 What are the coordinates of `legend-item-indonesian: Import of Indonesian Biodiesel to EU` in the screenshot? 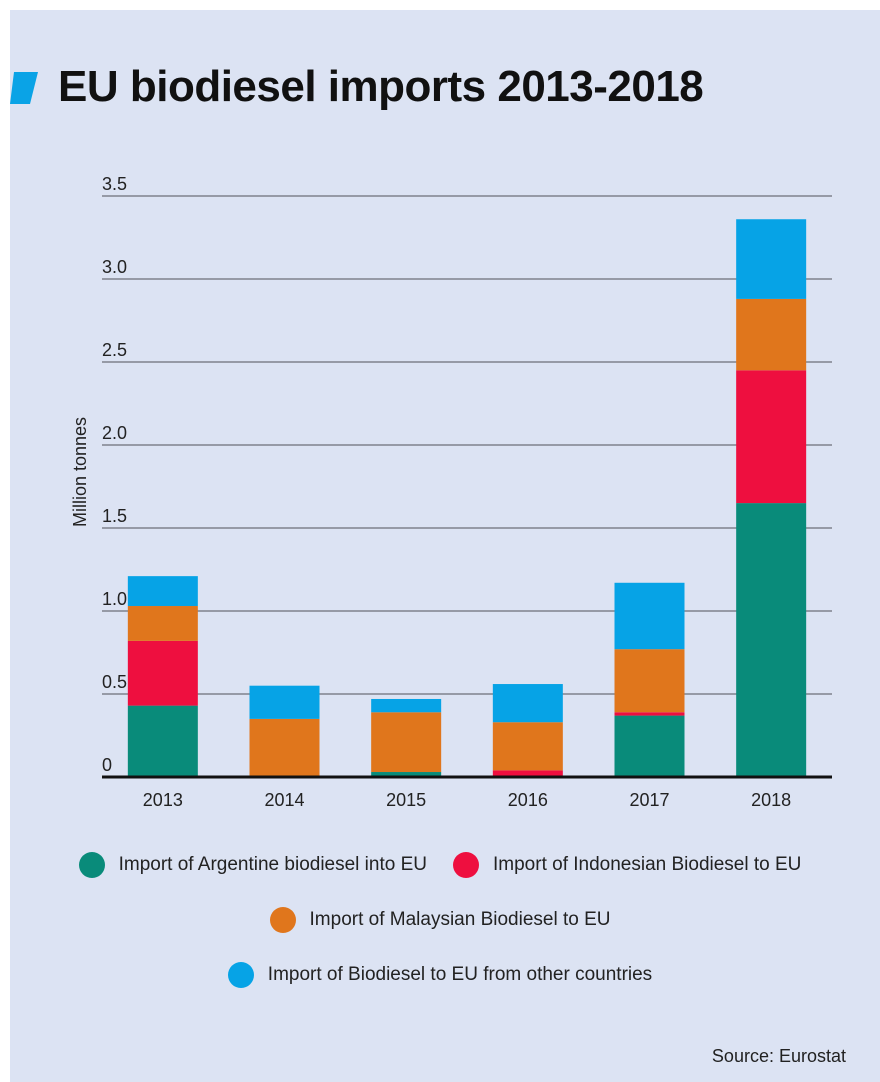 It's located at (627, 865).